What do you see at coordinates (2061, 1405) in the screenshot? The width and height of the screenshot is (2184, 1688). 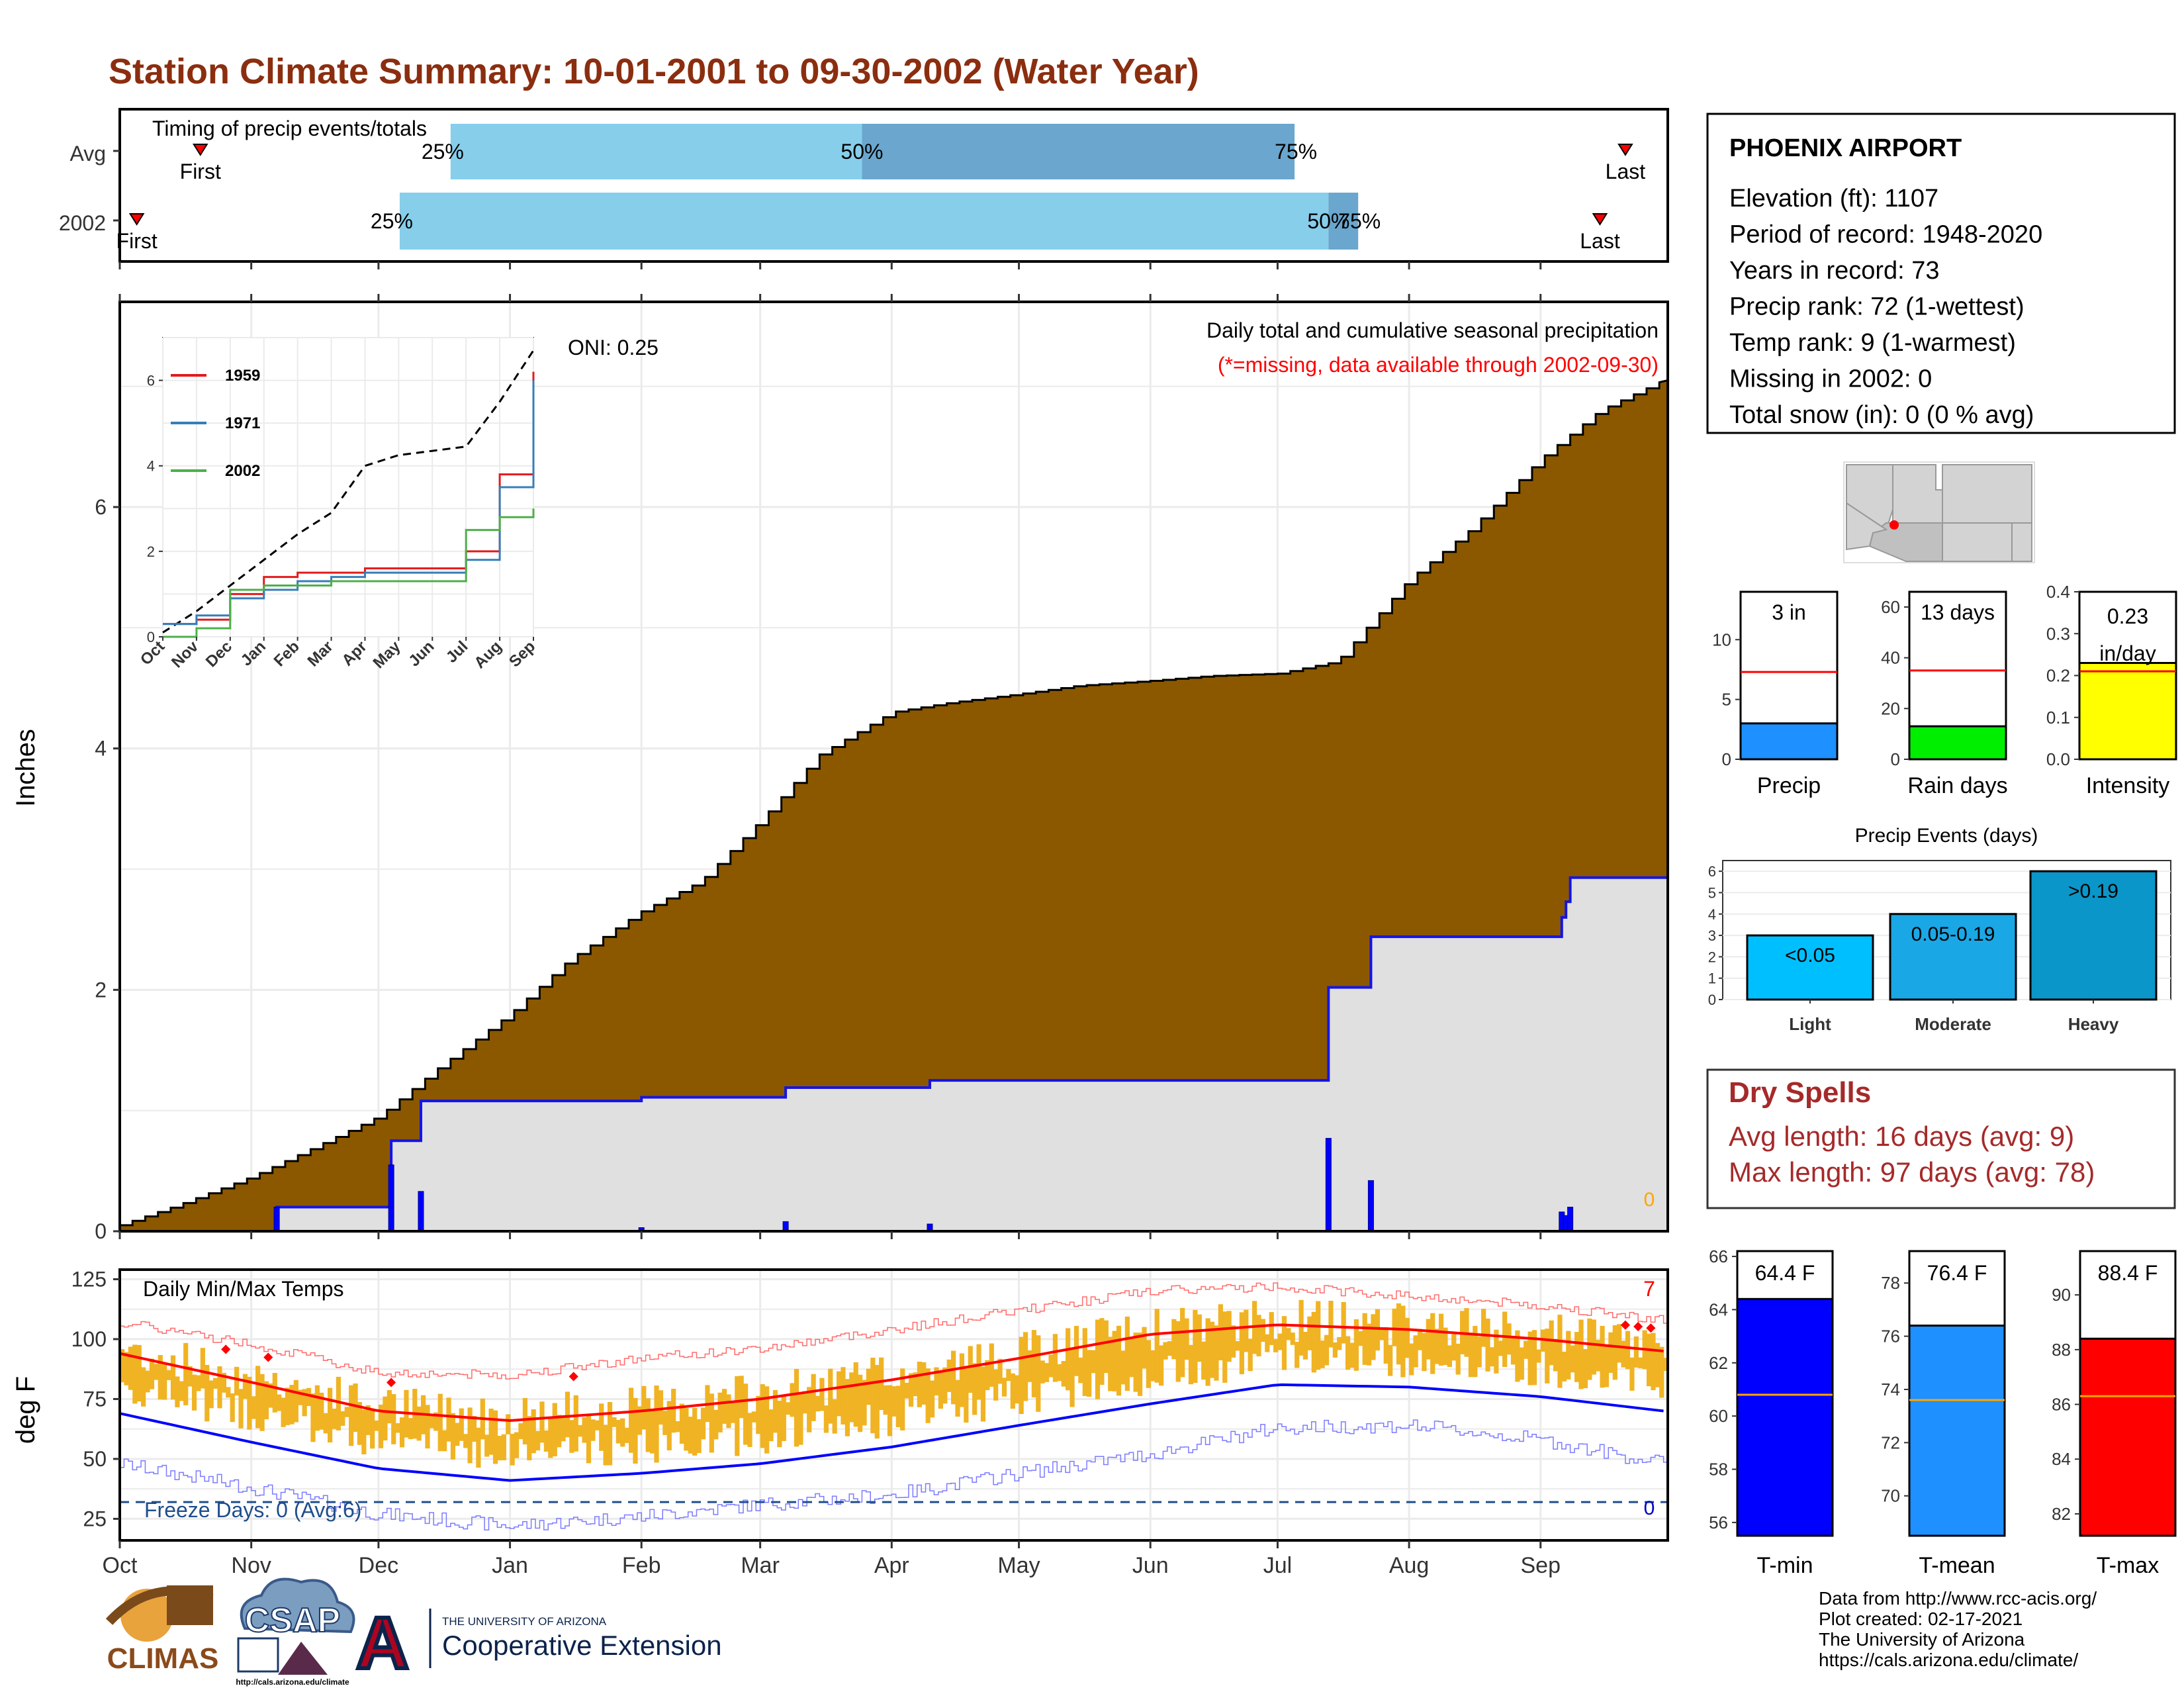 I see `temp-bar-tick-label-2-2: 86` at bounding box center [2061, 1405].